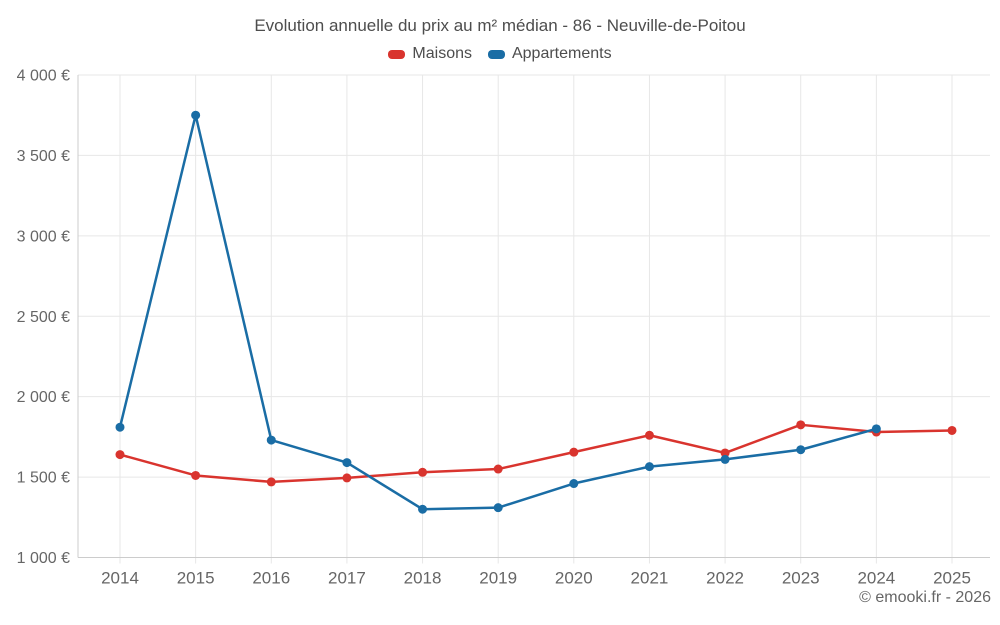  Describe the element at coordinates (876, 578) in the screenshot. I see `x-tick-label: 2024` at that location.